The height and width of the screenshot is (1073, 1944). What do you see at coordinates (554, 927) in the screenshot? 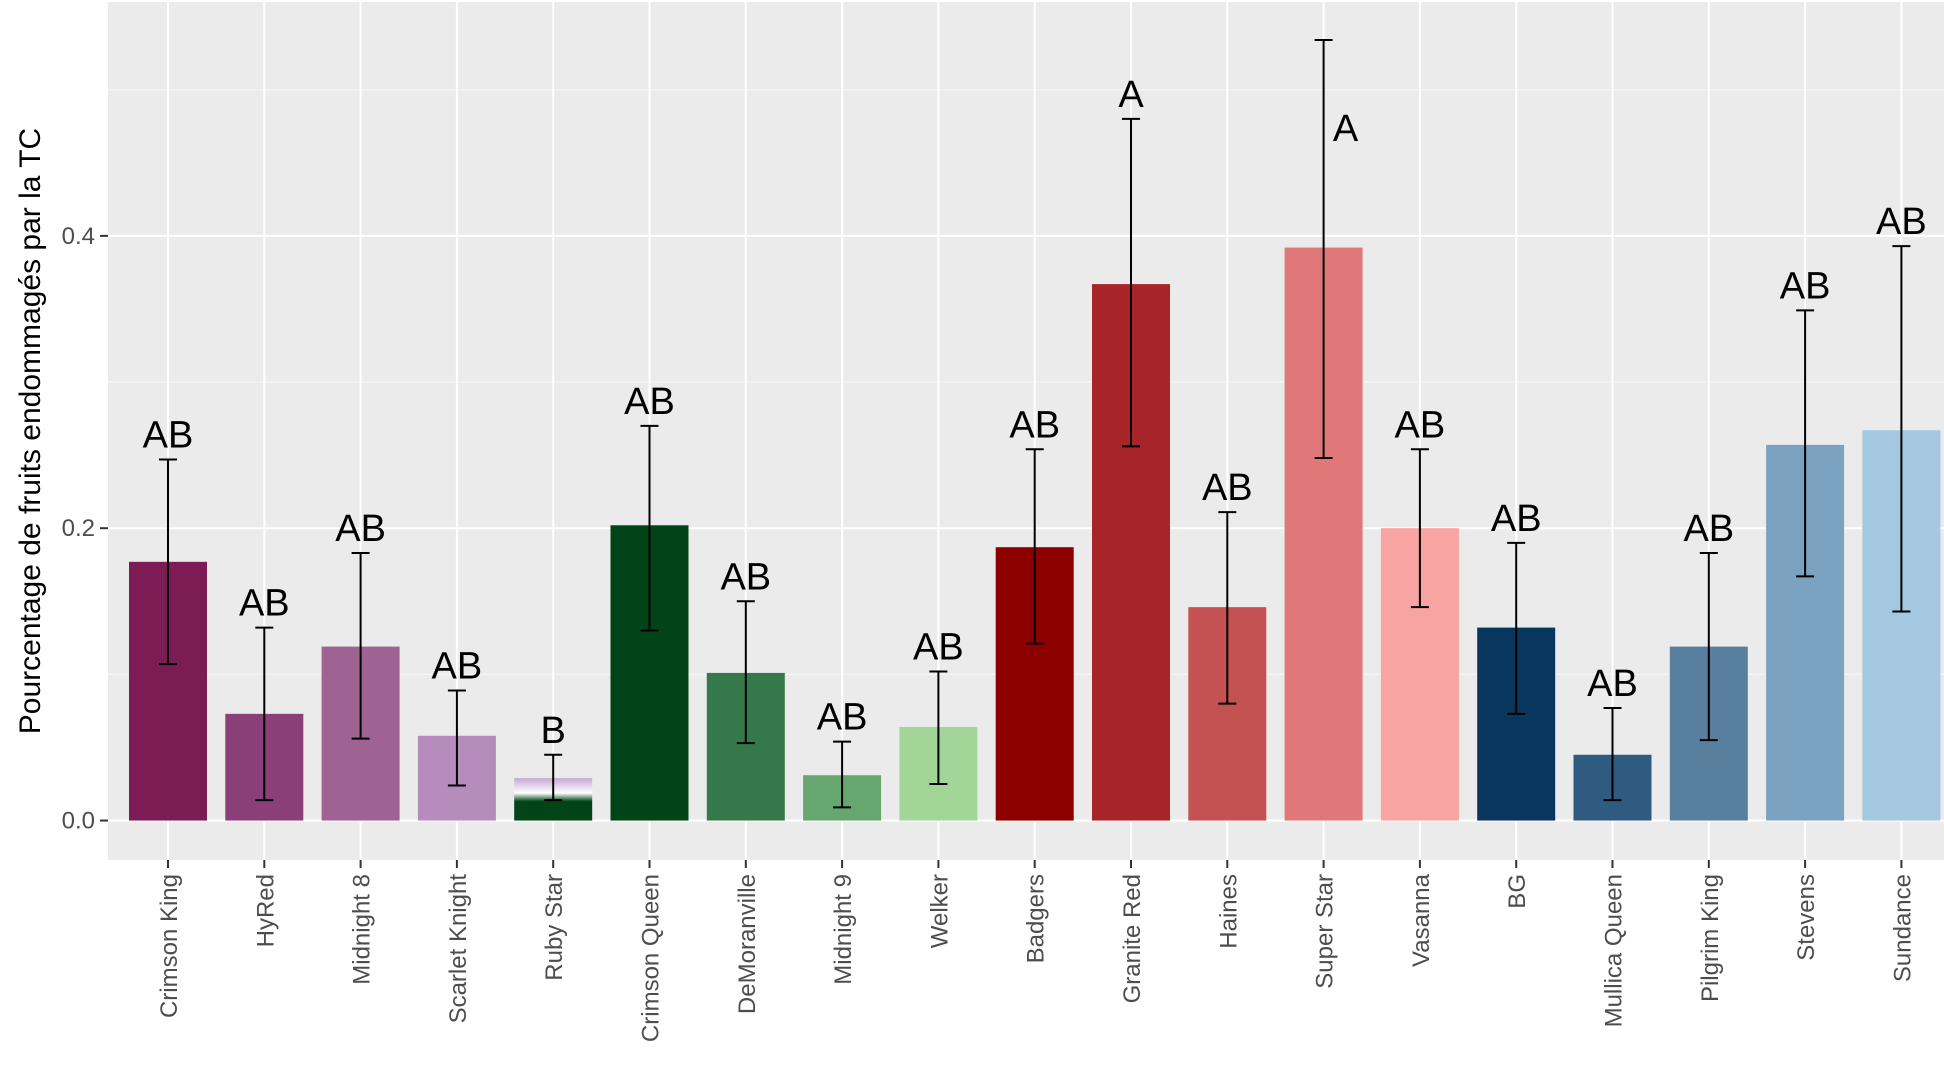
I see `x-tick-label: Ruby Star` at bounding box center [554, 927].